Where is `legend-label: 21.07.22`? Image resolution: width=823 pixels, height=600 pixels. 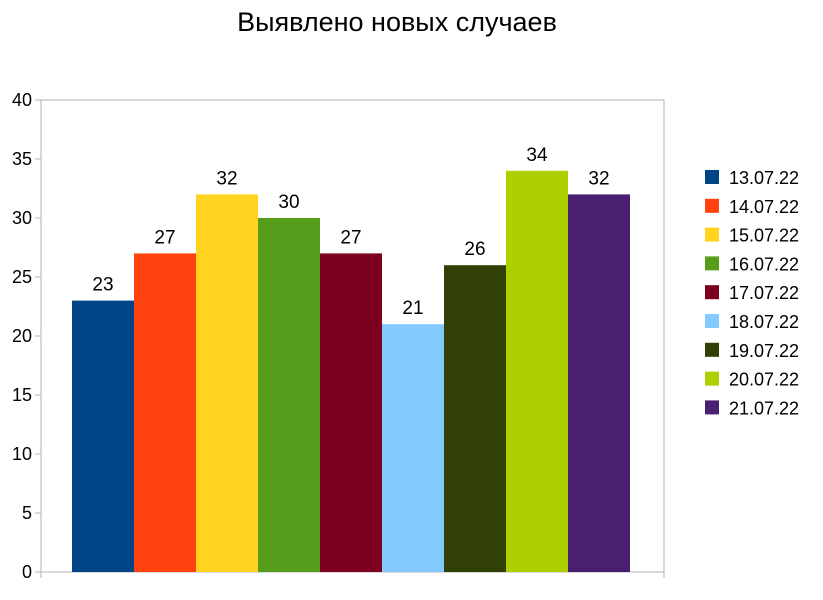 legend-label: 21.07.22 is located at coordinates (764, 408).